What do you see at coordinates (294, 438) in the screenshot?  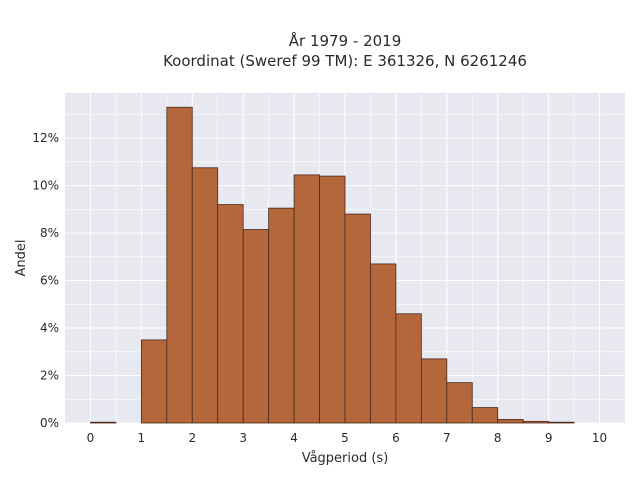 I see `x-tick-label: 4` at bounding box center [294, 438].